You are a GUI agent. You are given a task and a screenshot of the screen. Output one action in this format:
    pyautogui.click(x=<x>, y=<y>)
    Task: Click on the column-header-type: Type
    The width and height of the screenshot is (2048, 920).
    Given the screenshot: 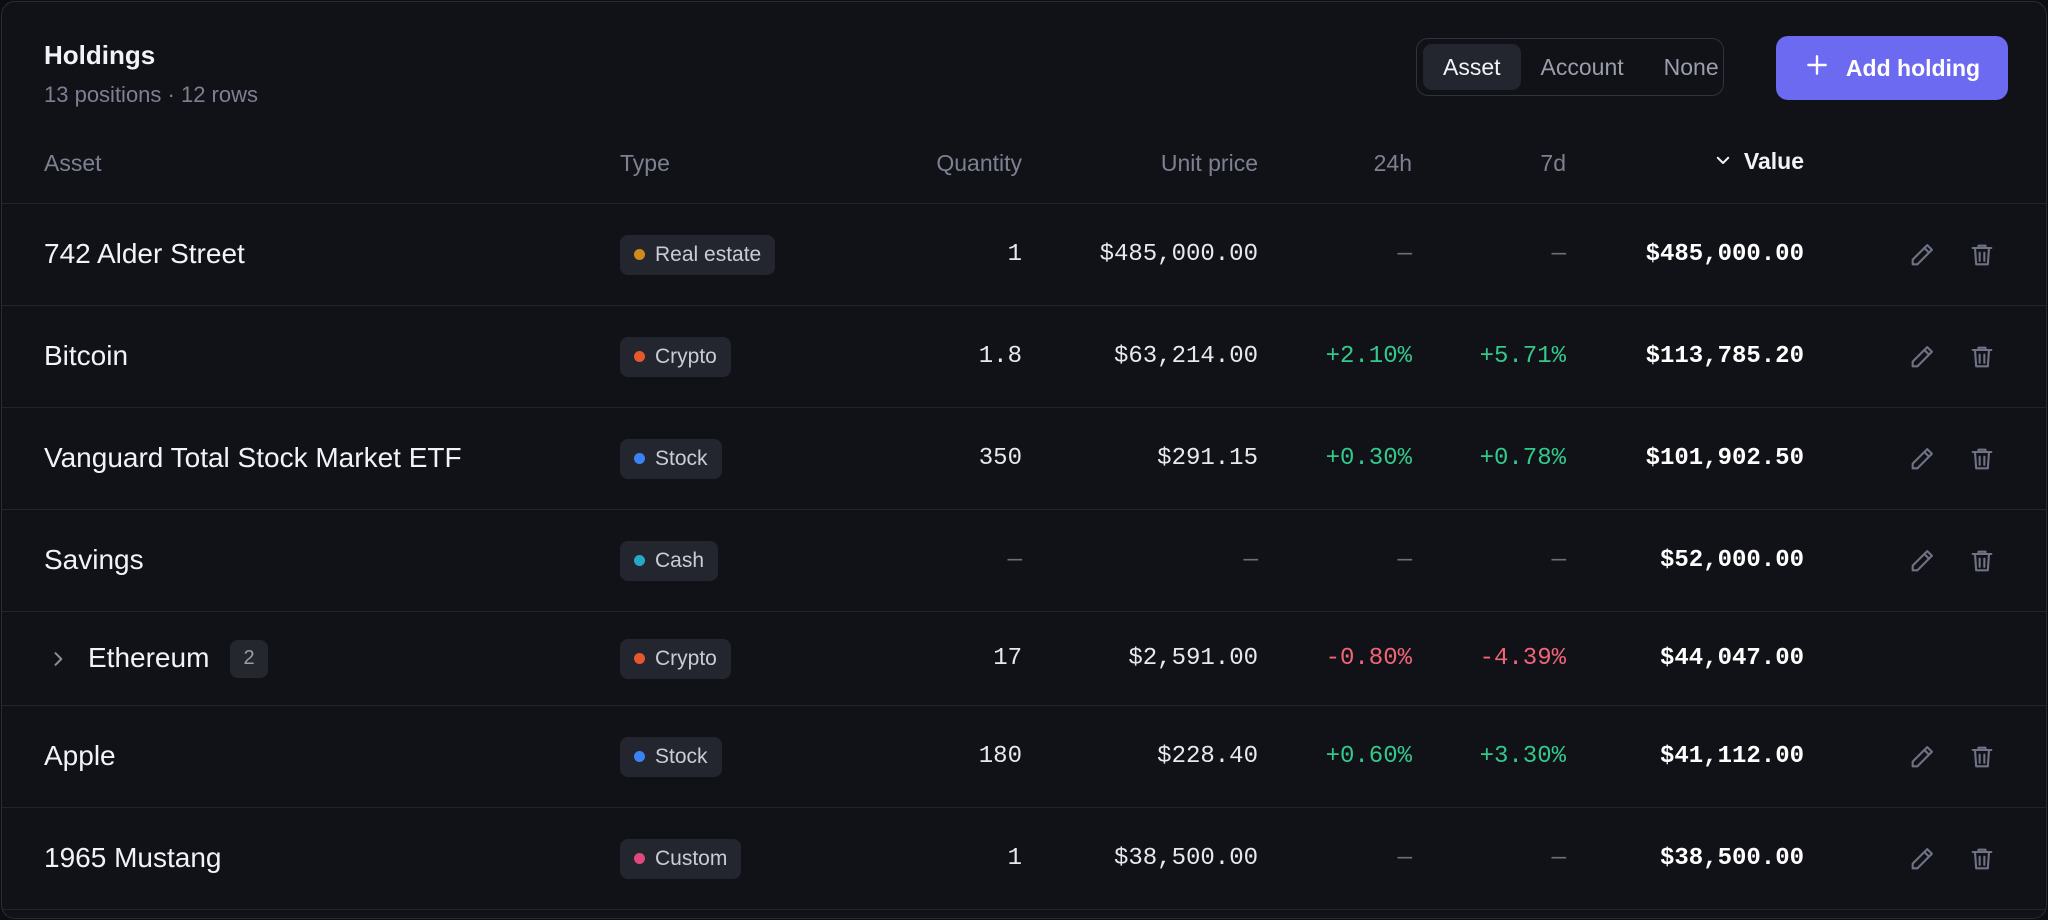 What is the action you would take?
    pyautogui.click(x=645, y=163)
    